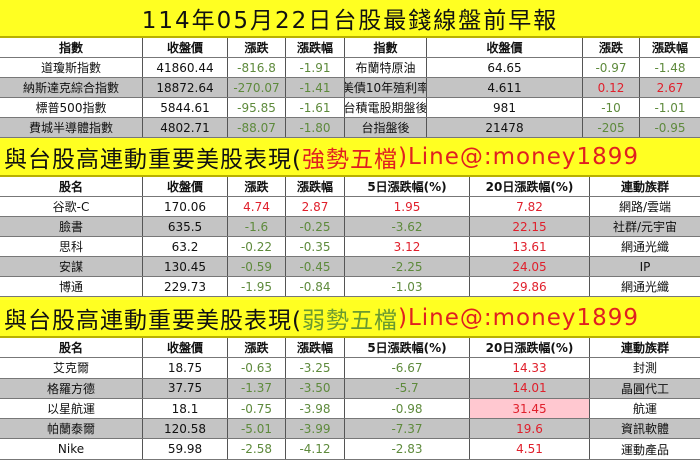 The width and height of the screenshot is (700, 460). Describe the element at coordinates (185, 368) in the screenshot. I see `table-cell: 18.75` at that location.